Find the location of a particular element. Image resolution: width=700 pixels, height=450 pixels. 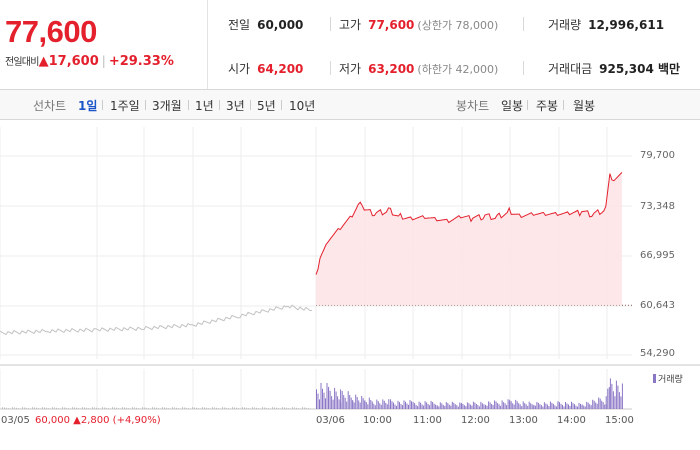

y-tick-label: 54,290 is located at coordinates (657, 353).